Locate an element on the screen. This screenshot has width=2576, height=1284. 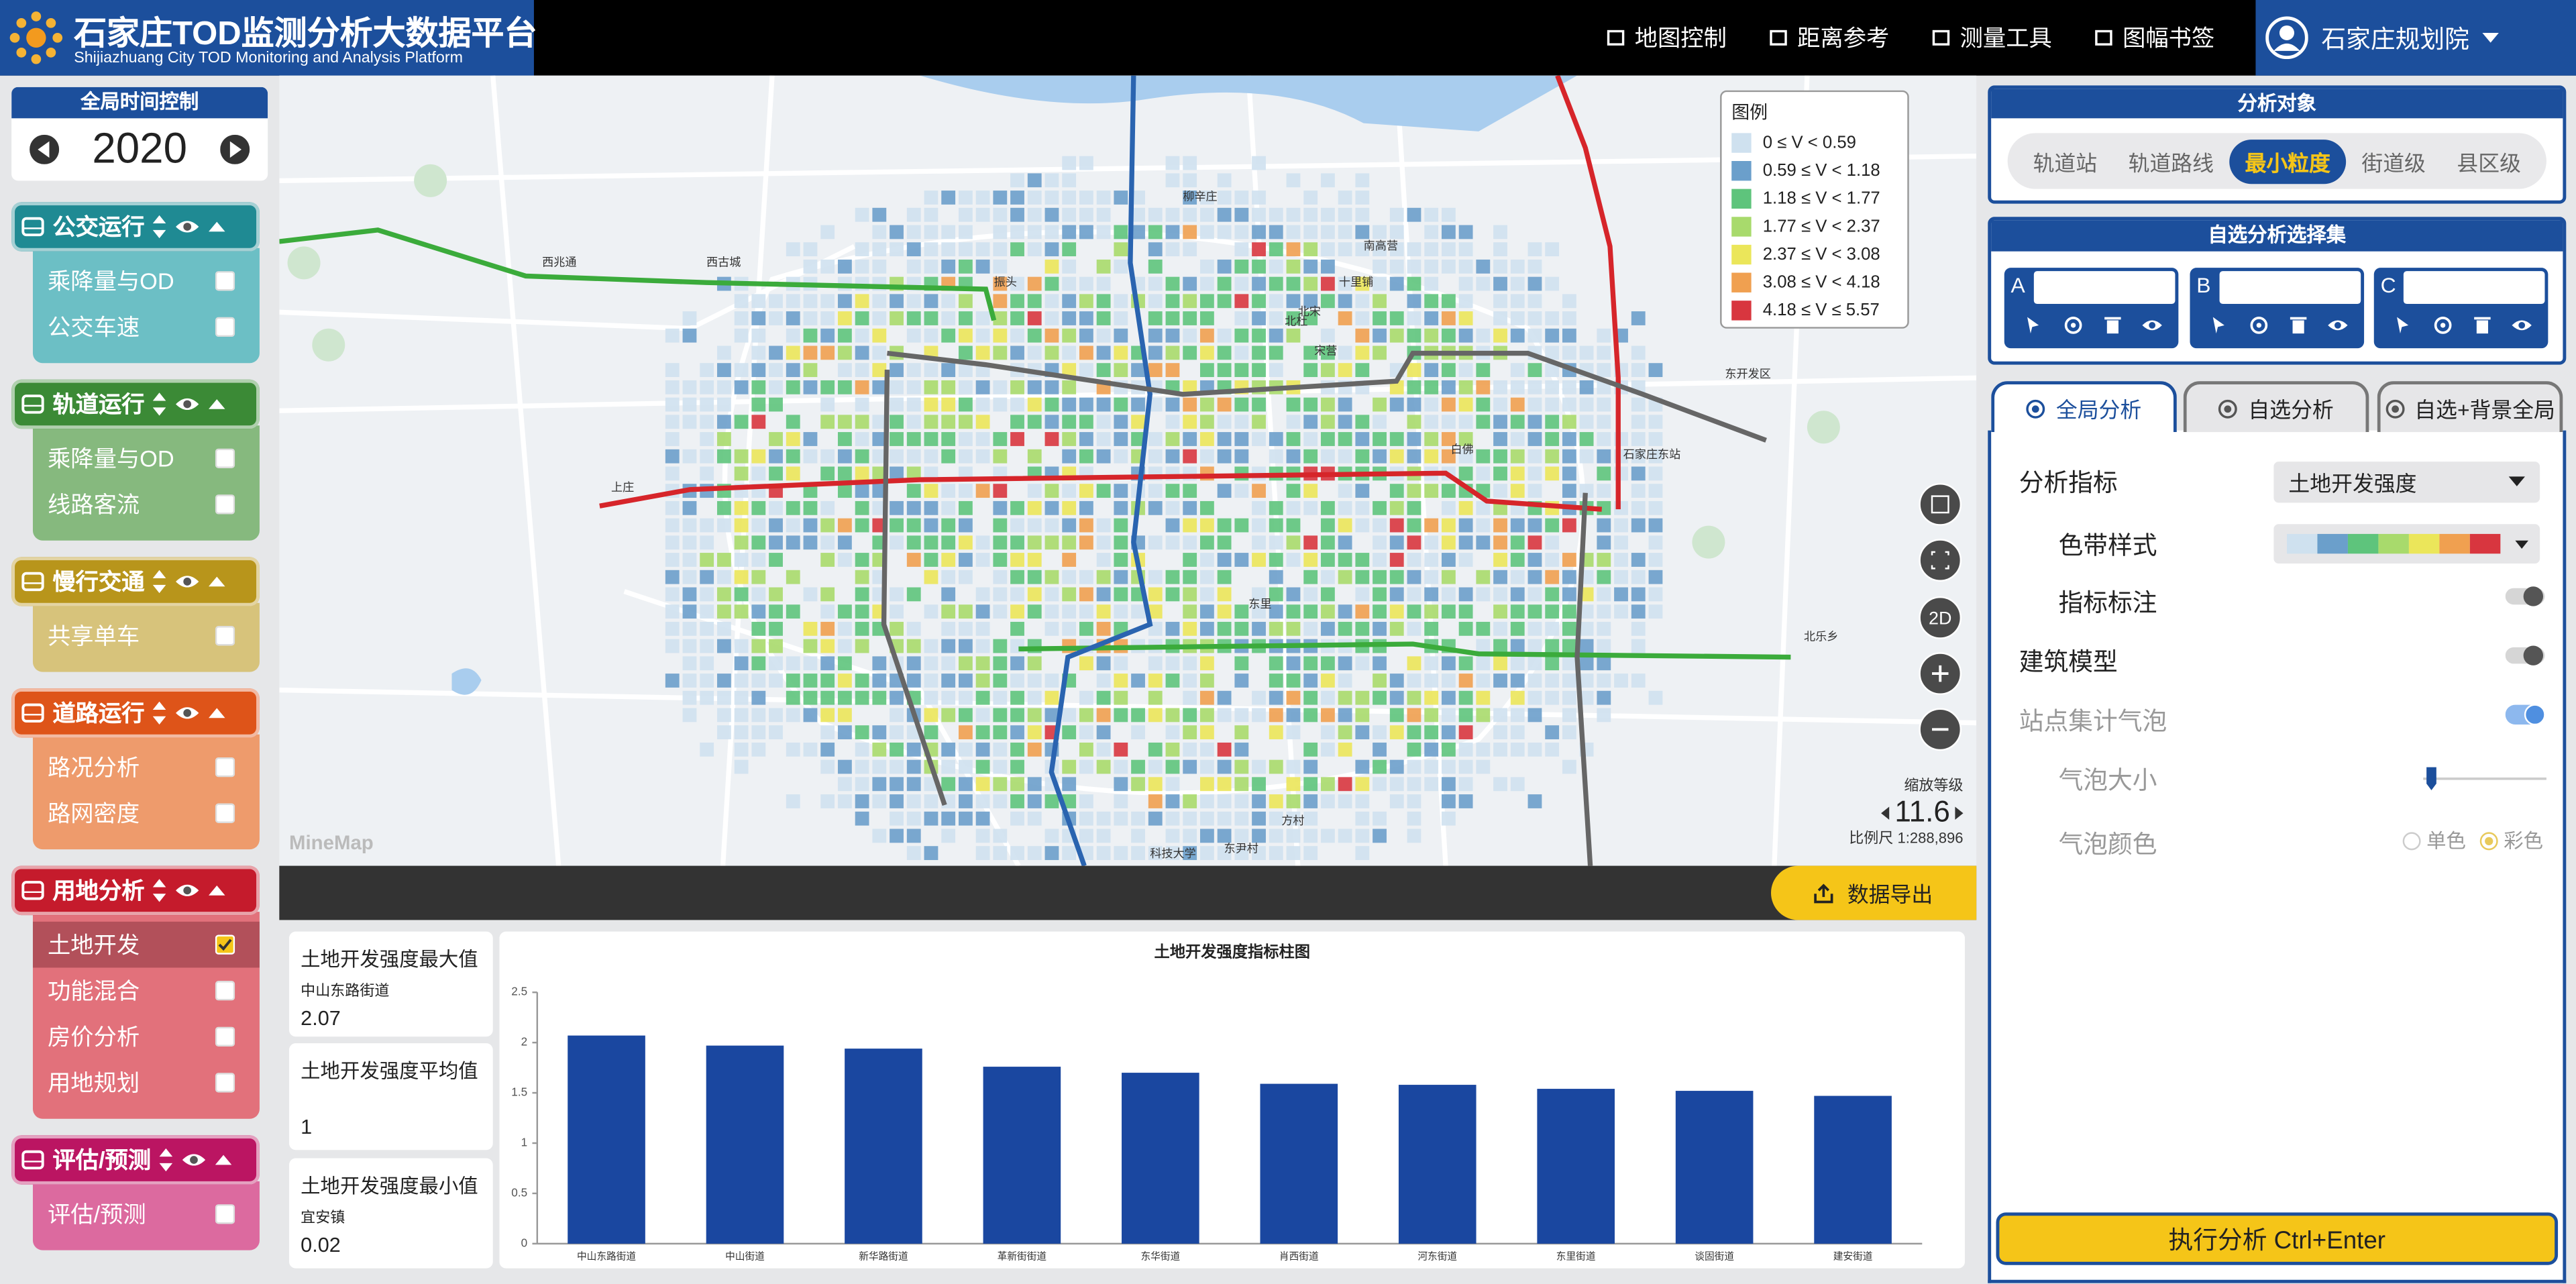
bubble-size-slider is located at coordinates (2484, 777).